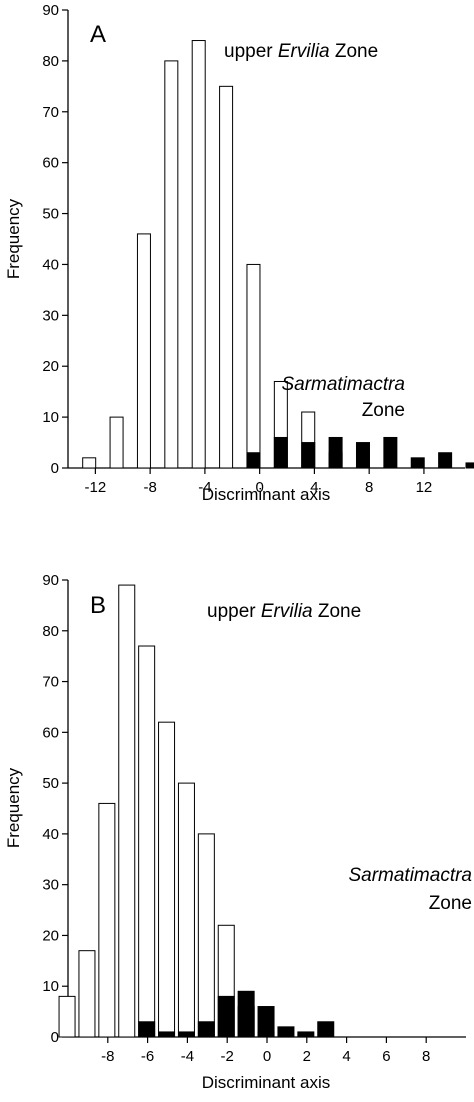 The image size is (474, 1102). Describe the element at coordinates (307, 1056) in the screenshot. I see `x-tick-label: 2` at that location.